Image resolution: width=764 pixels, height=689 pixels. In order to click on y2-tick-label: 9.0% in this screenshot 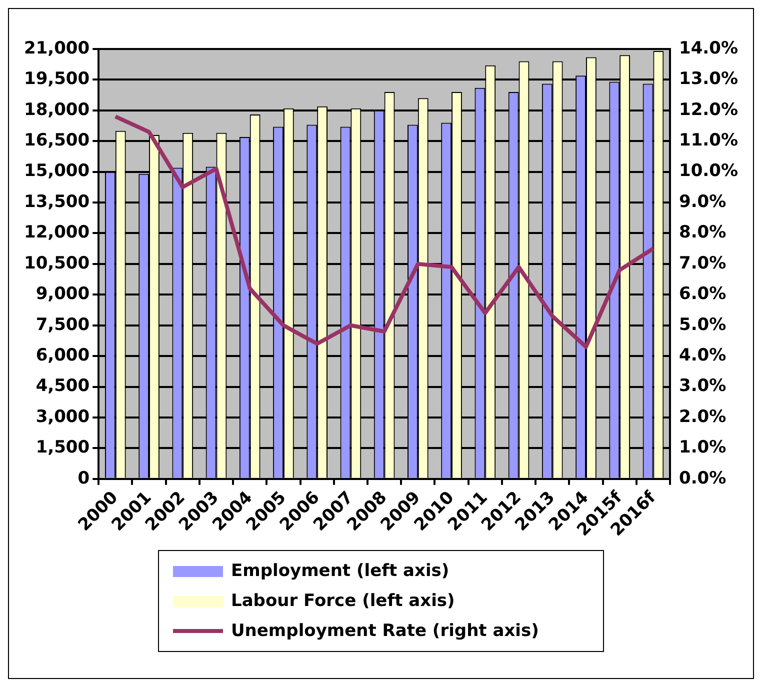, I will do `click(702, 202)`.